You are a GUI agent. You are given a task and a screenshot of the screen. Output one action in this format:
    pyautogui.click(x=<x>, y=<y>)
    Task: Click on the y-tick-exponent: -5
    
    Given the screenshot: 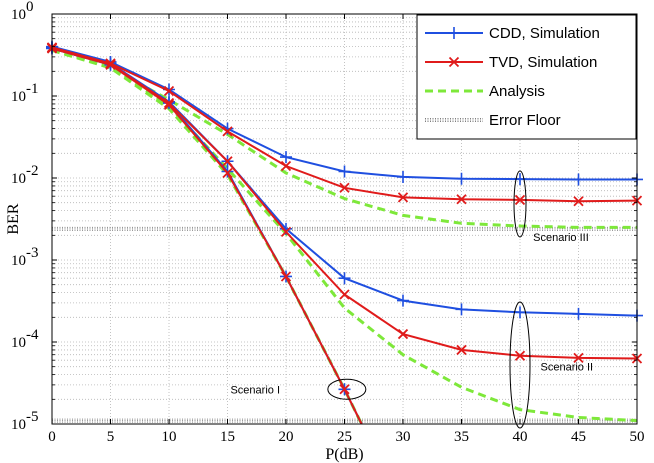 What is the action you would take?
    pyautogui.click(x=32, y=417)
    